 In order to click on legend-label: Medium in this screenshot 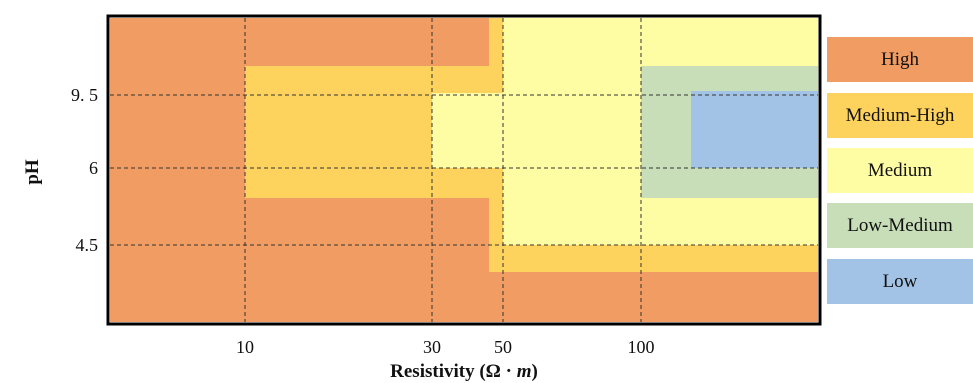, I will do `click(900, 170)`.